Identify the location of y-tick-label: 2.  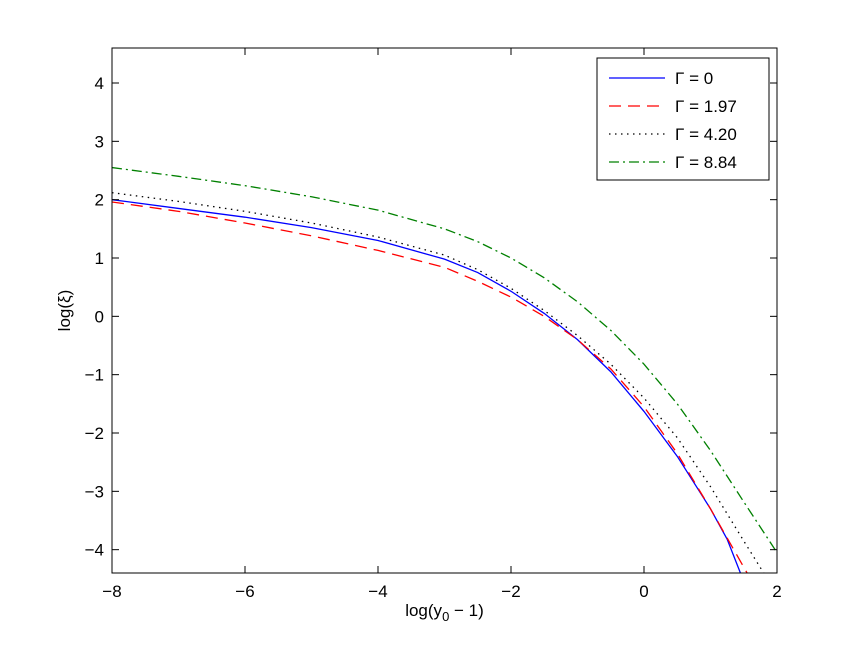
(99, 200).